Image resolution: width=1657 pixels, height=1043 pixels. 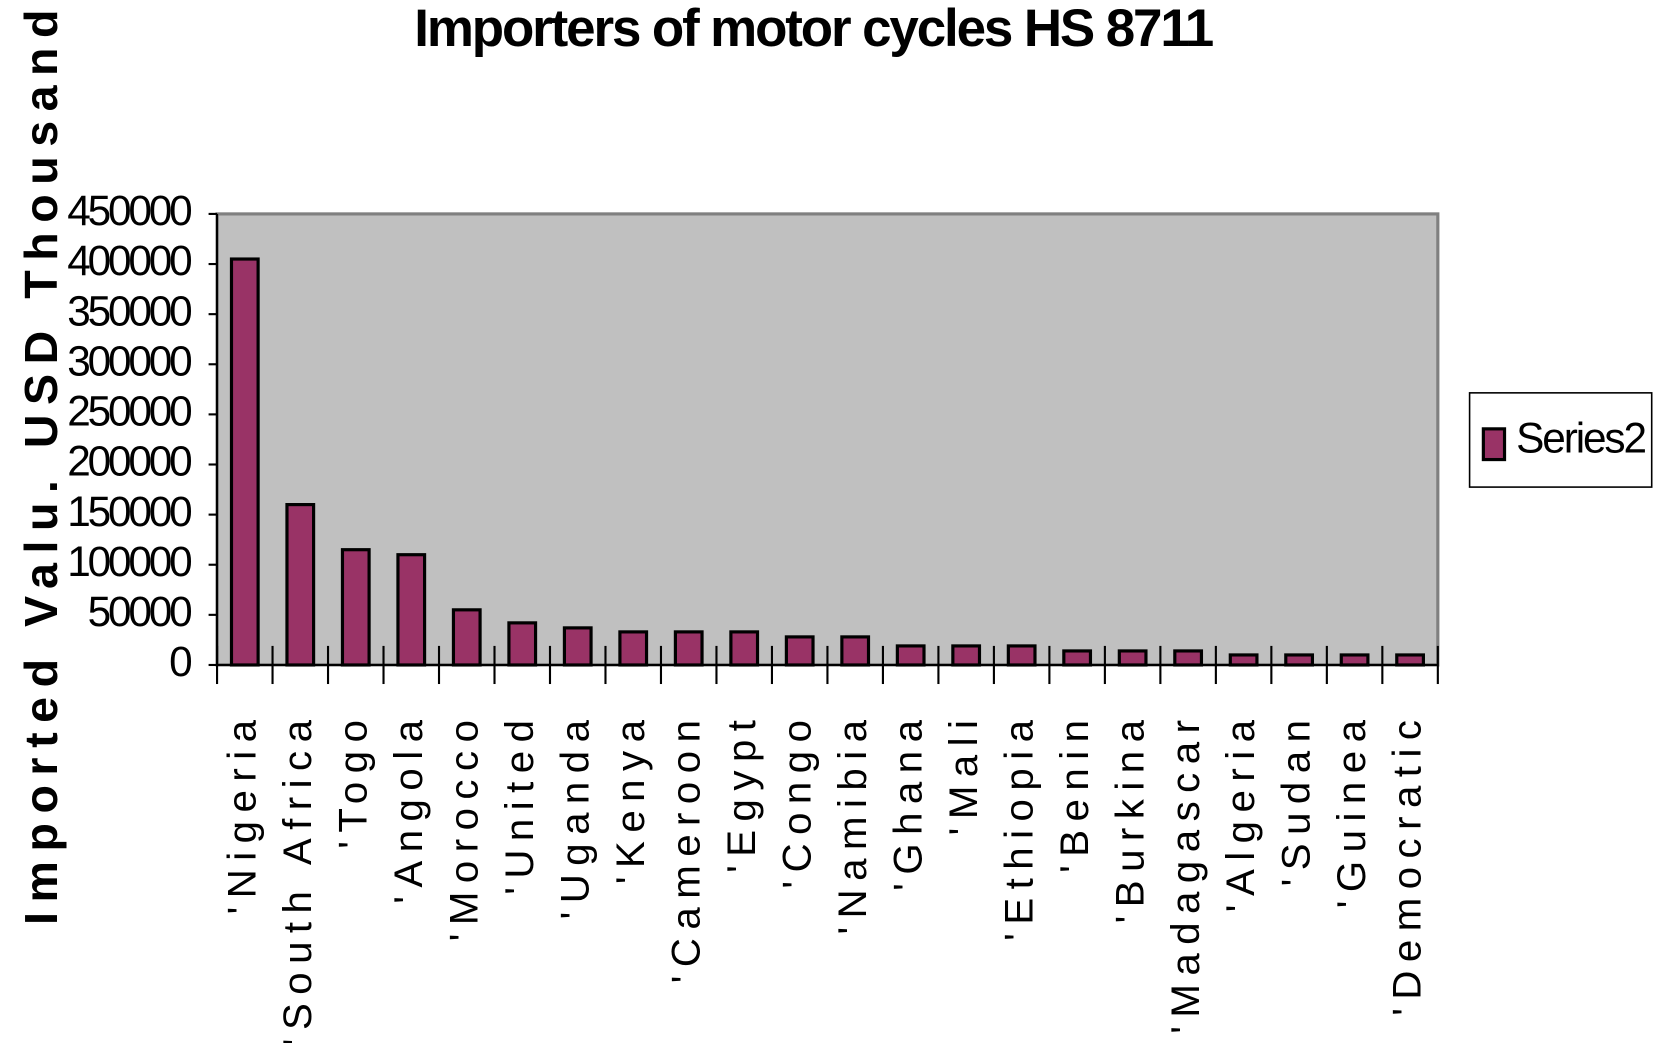 I want to click on x-tick-label: 'Madagascar, so click(x=1185, y=873).